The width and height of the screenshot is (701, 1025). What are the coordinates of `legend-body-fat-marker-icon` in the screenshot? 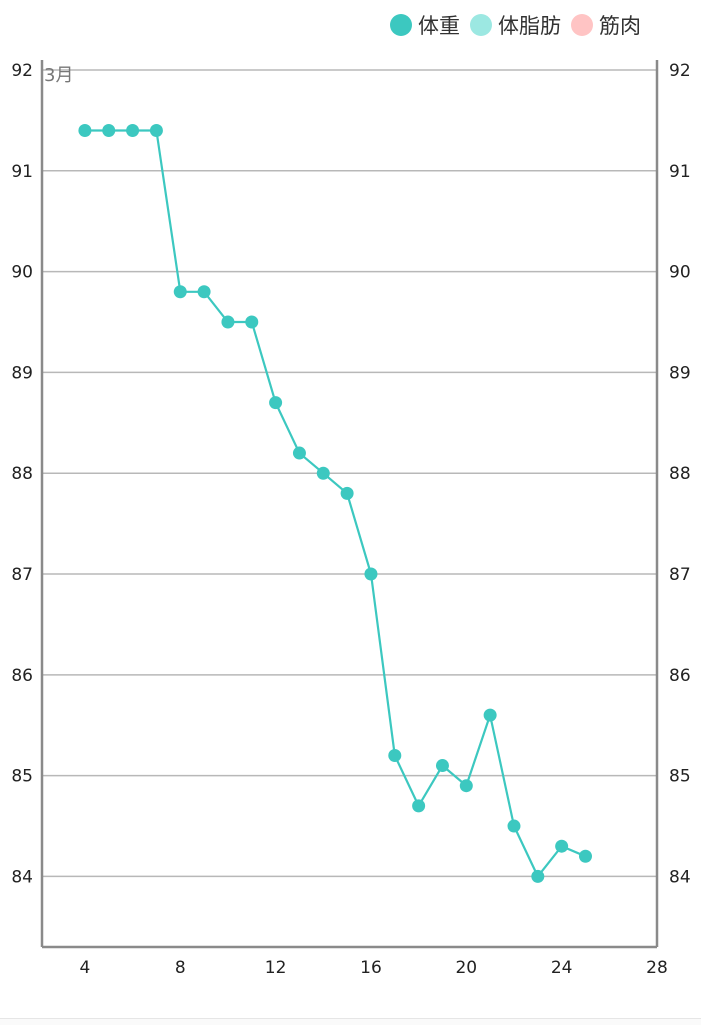 It's located at (481, 25).